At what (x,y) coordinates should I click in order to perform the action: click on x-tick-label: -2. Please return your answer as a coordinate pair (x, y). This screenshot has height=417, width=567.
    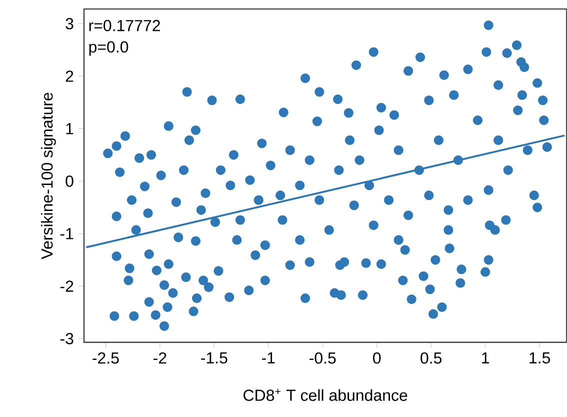
    Looking at the image, I should click on (160, 358).